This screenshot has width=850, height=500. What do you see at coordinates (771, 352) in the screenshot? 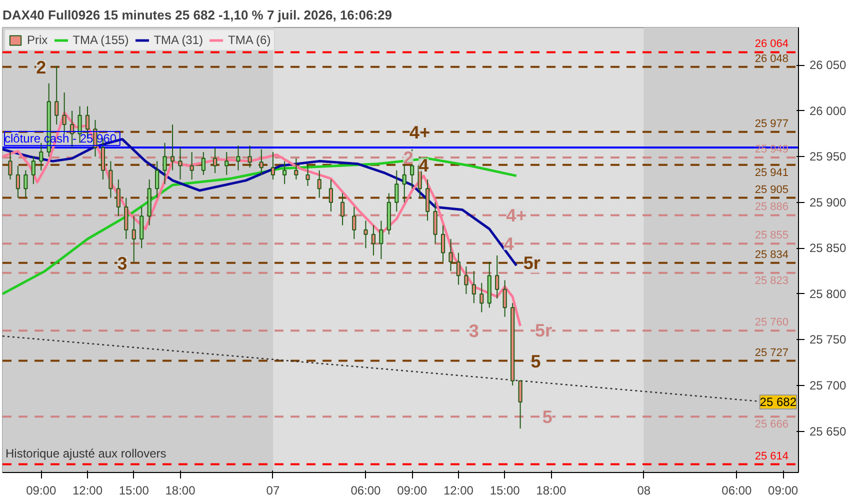
I see `ref-line-label: 25 727` at bounding box center [771, 352].